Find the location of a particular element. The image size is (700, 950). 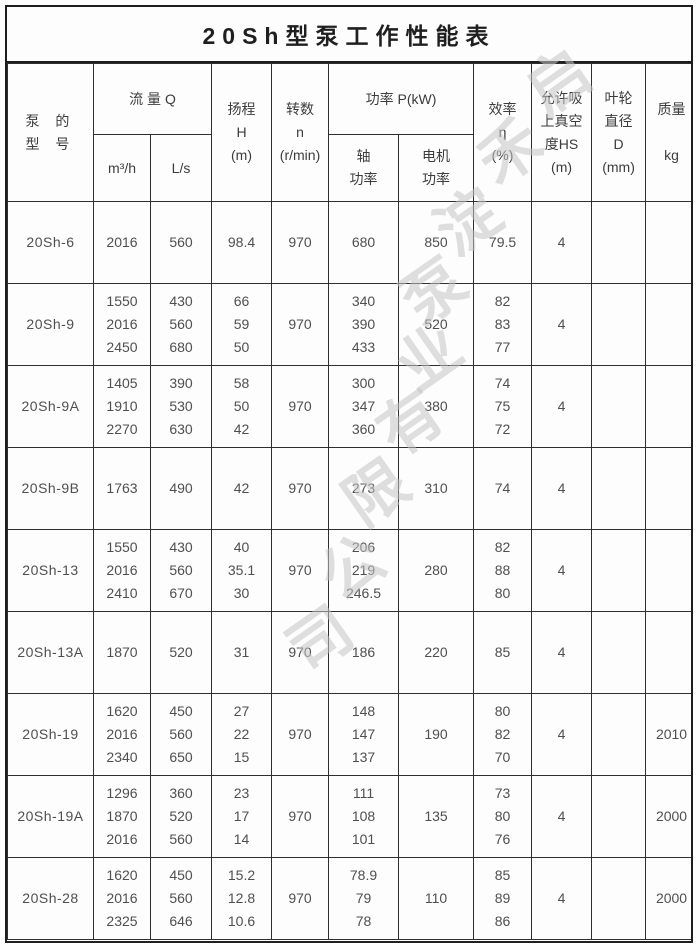

flow-col-header: 流 量 Q is located at coordinates (152, 99).